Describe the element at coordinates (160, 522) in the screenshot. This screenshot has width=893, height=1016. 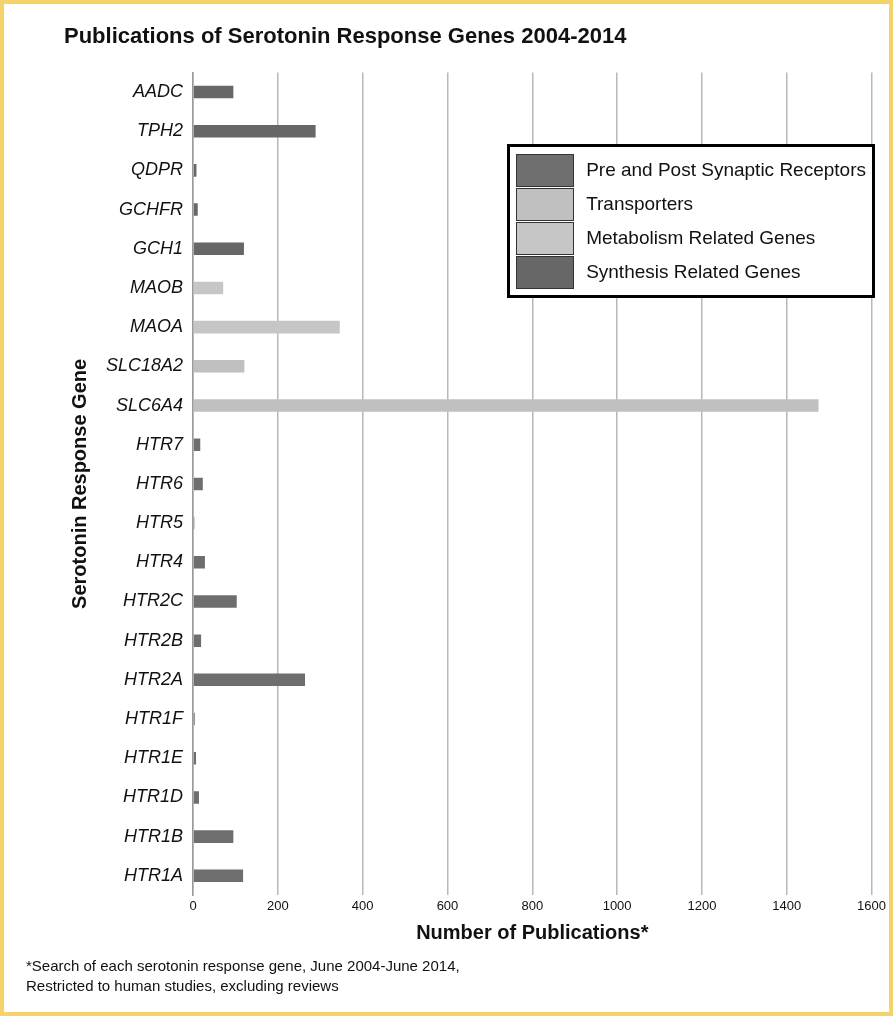
I see `y-tick-label: HTR5` at that location.